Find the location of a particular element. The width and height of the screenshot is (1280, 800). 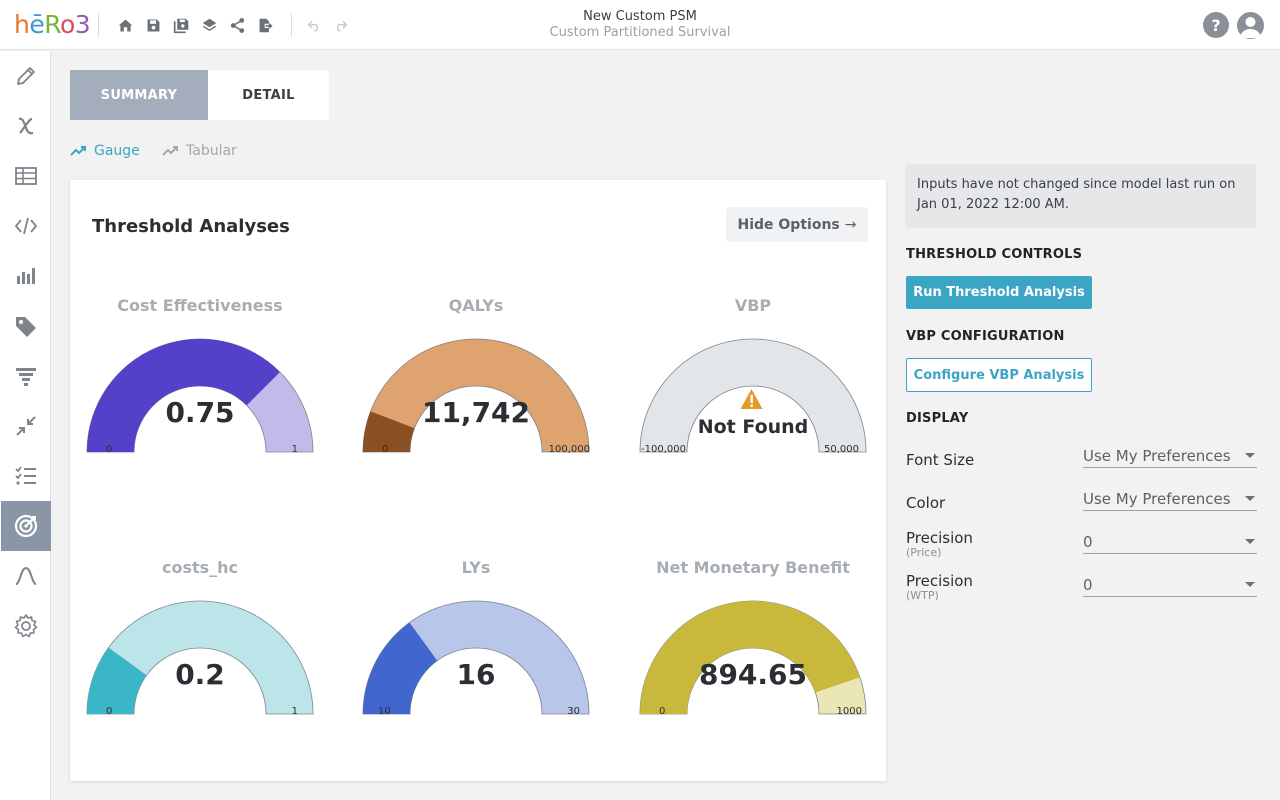

sidebar-item-settings is located at coordinates (26, 626).